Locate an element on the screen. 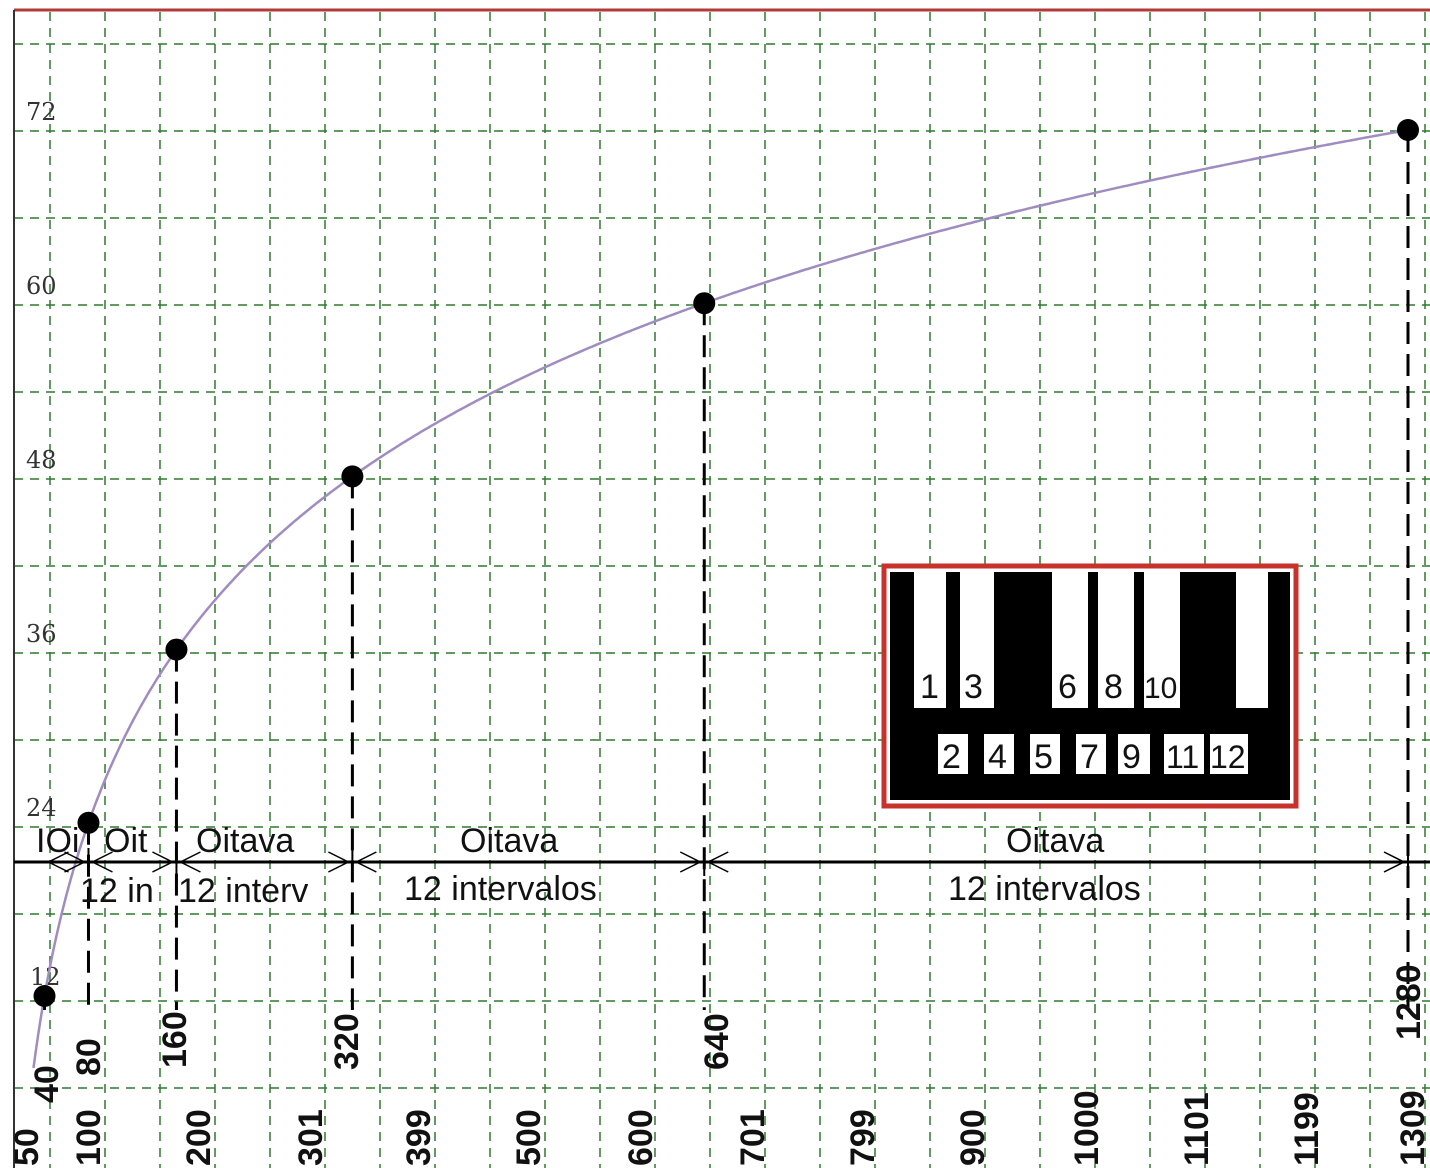 The image size is (1430, 1168). y-tick-label-24: 24 is located at coordinates (41, 808).